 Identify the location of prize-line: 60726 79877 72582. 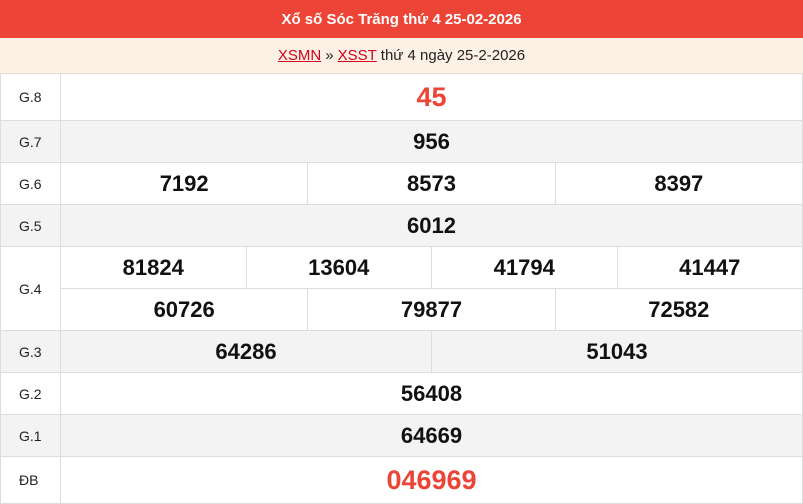
(431, 309).